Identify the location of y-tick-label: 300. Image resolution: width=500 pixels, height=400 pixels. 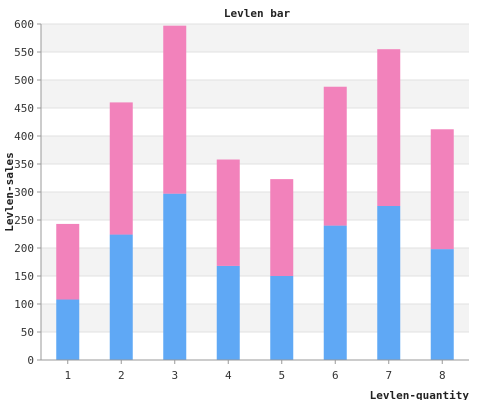
(24, 192).